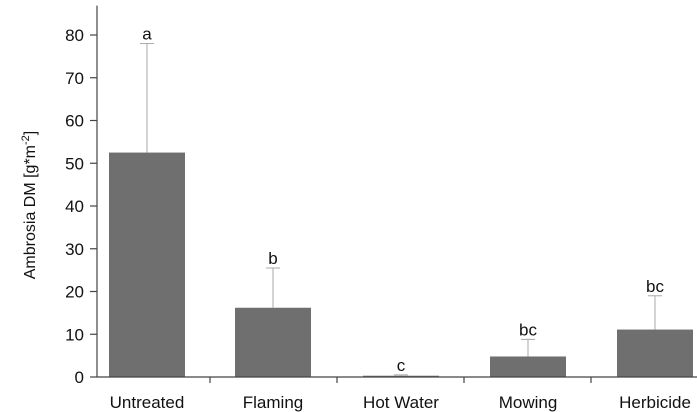  What do you see at coordinates (79, 377) in the screenshot?
I see `y-tick-label-0: 0` at bounding box center [79, 377].